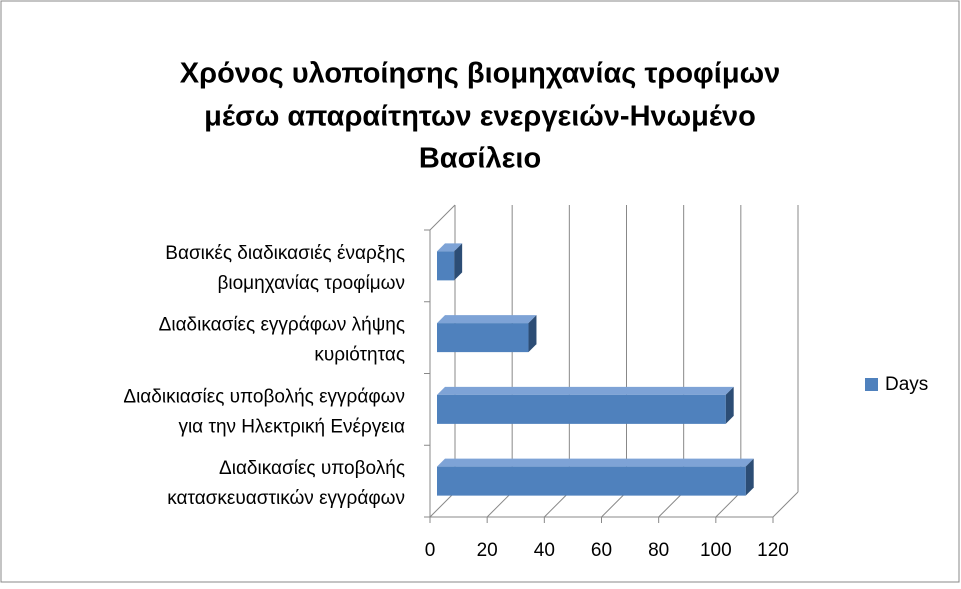 Image resolution: width=961 pixels, height=589 pixels. What do you see at coordinates (480, 159) in the screenshot?
I see `chart-title: Βασίλειο` at bounding box center [480, 159].